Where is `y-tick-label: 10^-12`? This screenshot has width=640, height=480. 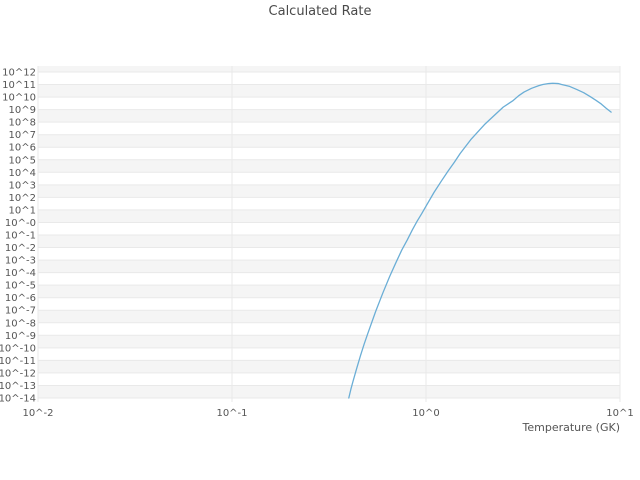
y-tick-label: 10^-12 is located at coordinates (18, 373).